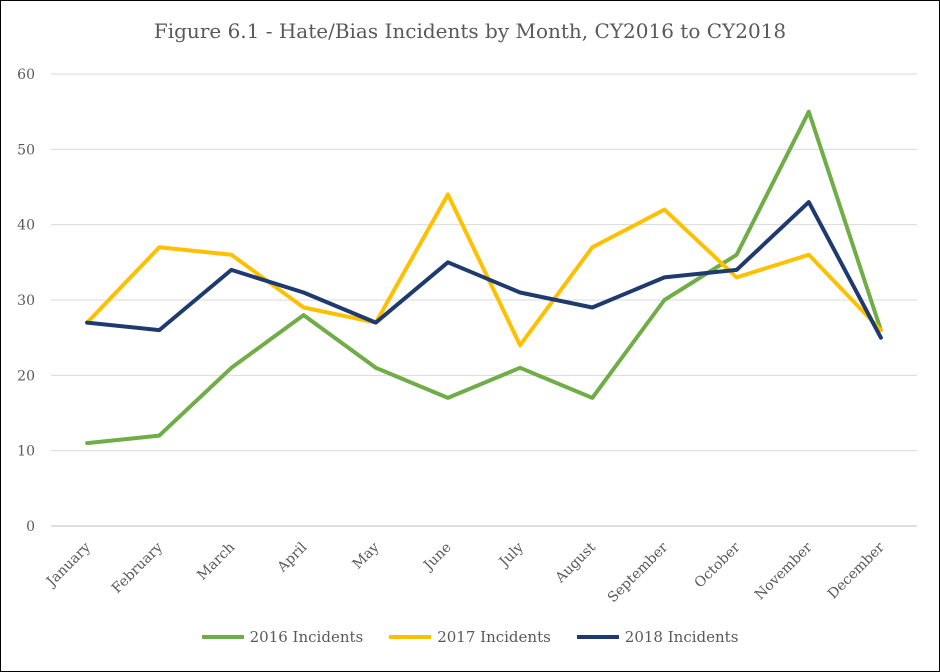  I want to click on y-tick-label: 10, so click(26, 452).